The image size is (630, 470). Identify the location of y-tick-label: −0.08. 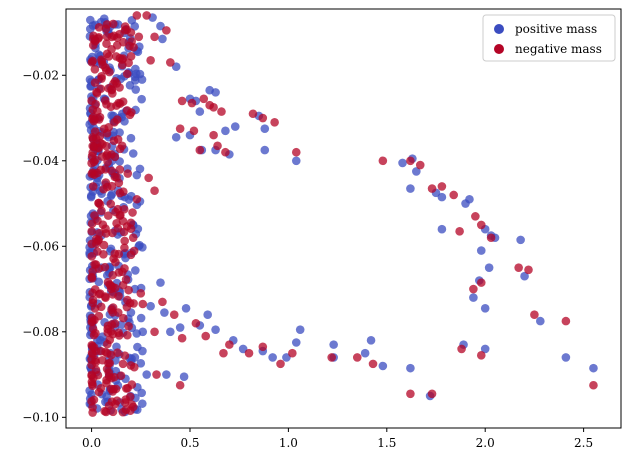
(40, 332).